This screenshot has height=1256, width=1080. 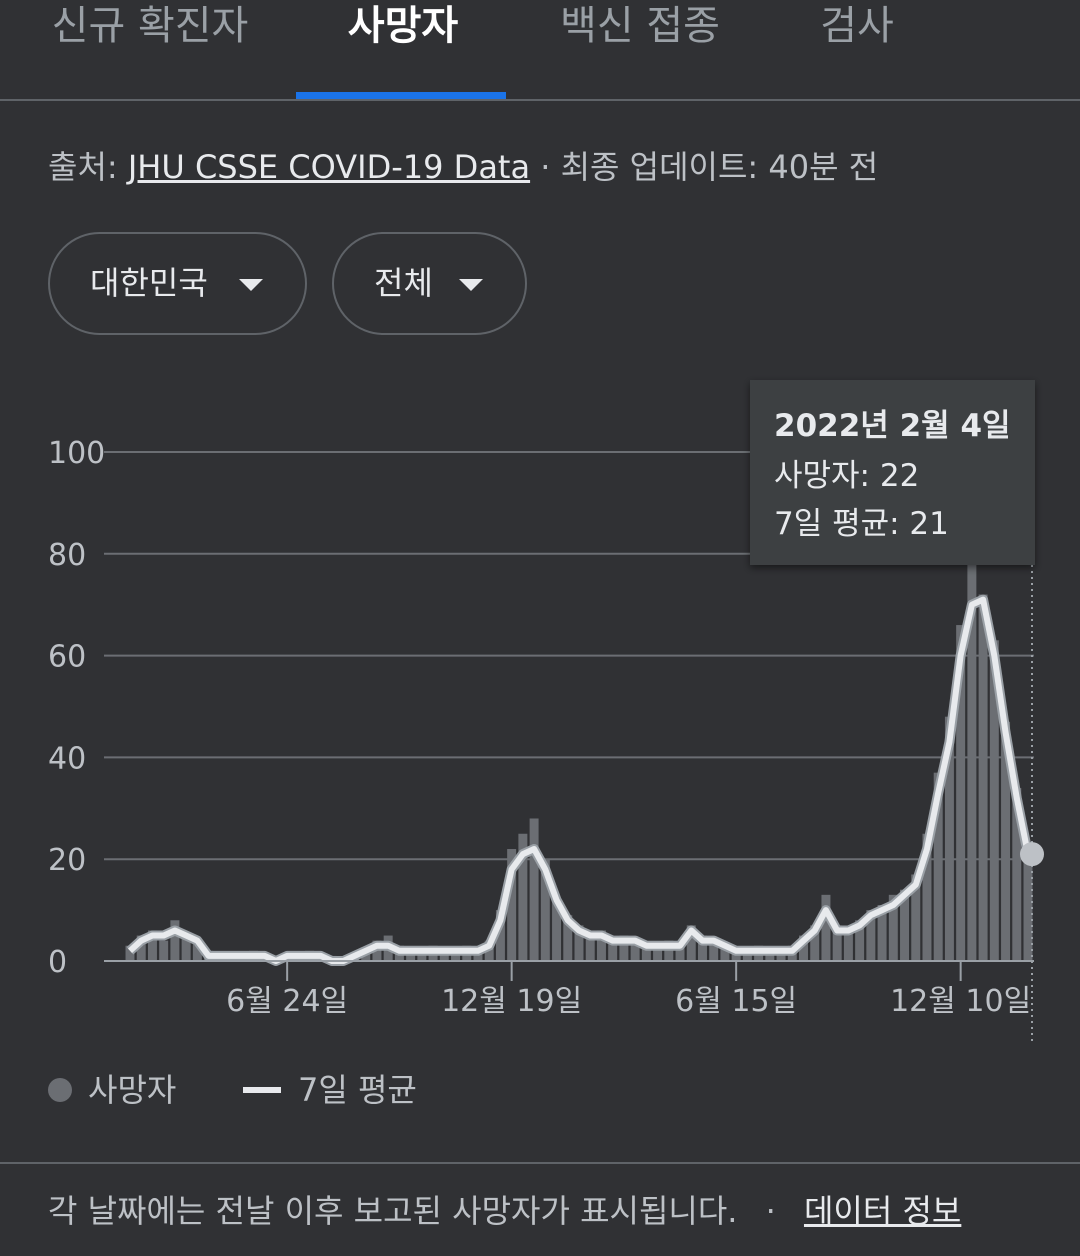 I want to click on x-tick-label: 12월 19일, so click(x=511, y=1001).